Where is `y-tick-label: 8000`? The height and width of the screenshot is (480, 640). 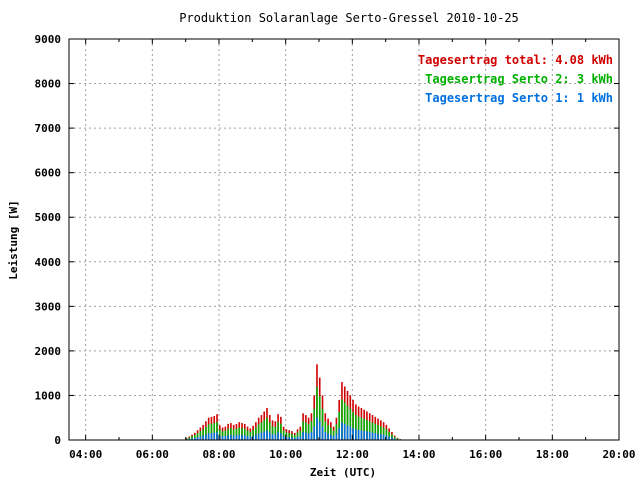
y-tick-label: 8000 is located at coordinates (48, 84).